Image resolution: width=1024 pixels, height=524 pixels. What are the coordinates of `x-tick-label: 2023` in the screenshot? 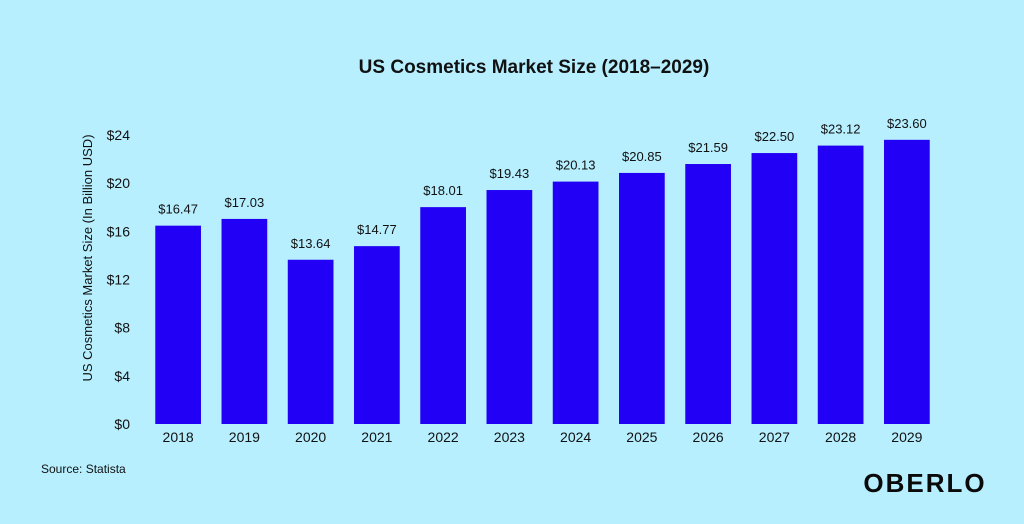 It's located at (509, 437).